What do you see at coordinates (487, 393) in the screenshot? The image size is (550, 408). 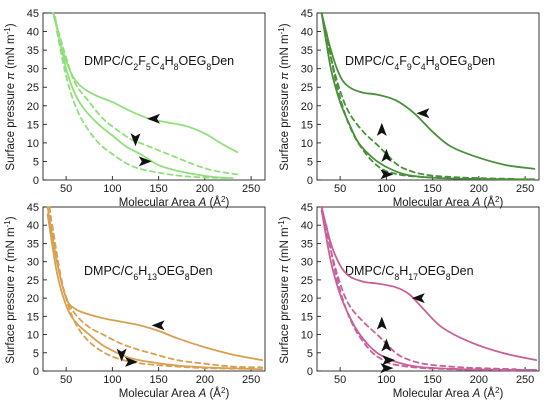 I see `text-part: (Å` at bounding box center [487, 393].